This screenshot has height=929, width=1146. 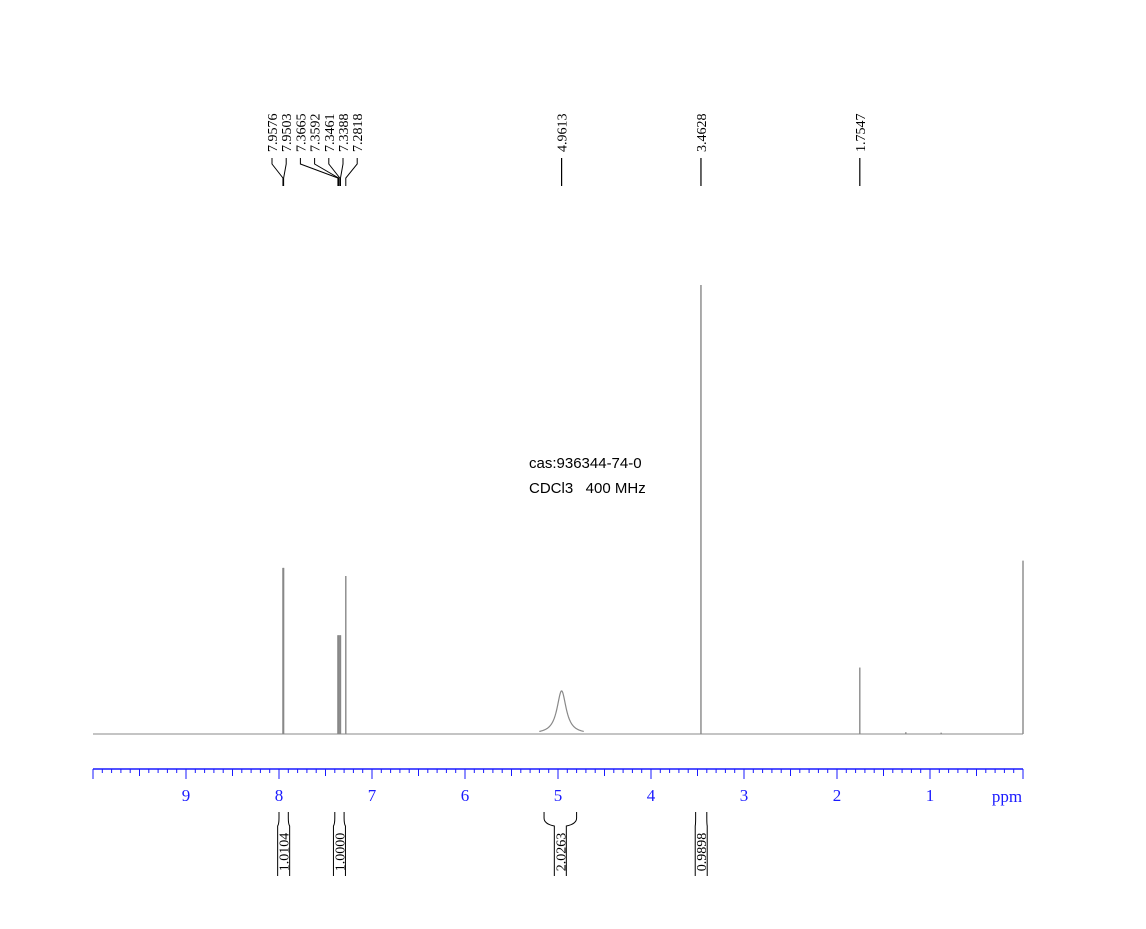 What do you see at coordinates (330, 133) in the screenshot?
I see `peak-label: 7.3461` at bounding box center [330, 133].